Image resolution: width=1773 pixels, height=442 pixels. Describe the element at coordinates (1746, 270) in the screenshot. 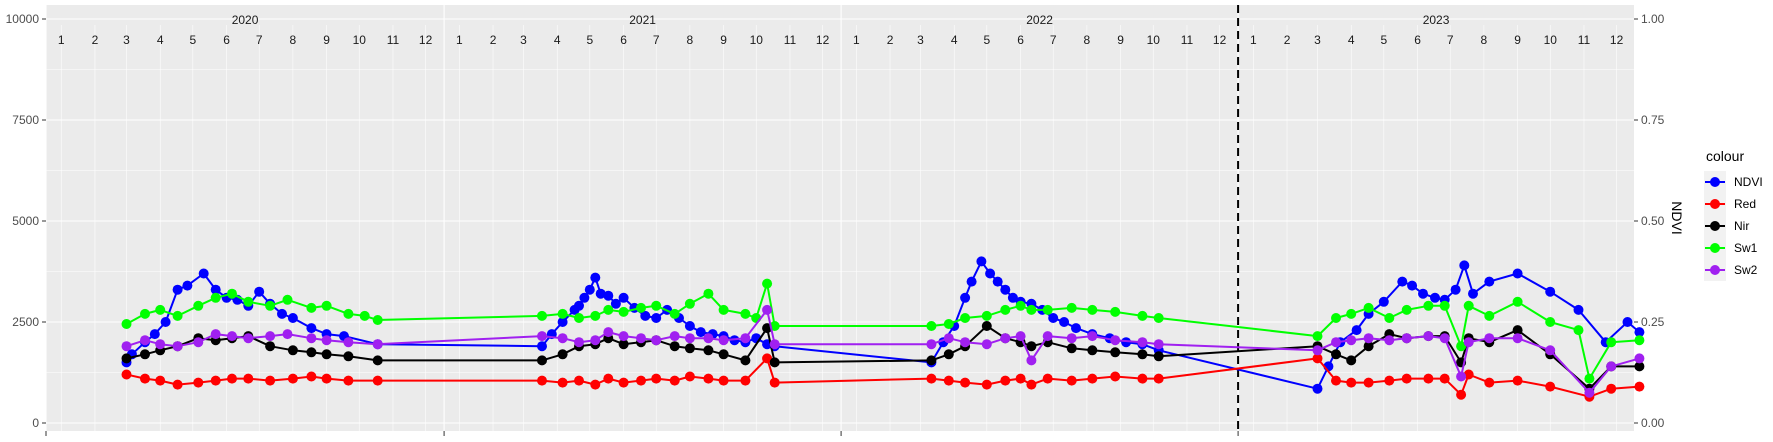

I see `legend-label: Sw2` at that location.